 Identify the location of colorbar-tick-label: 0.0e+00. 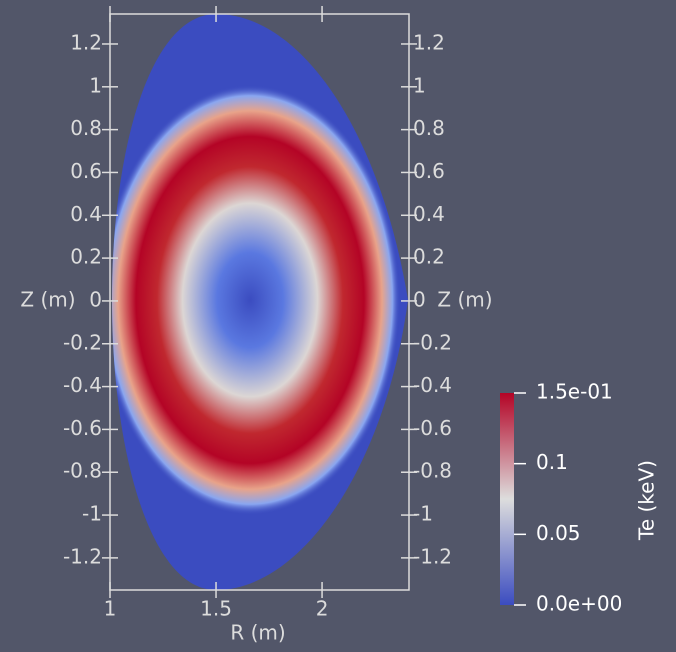
(579, 604).